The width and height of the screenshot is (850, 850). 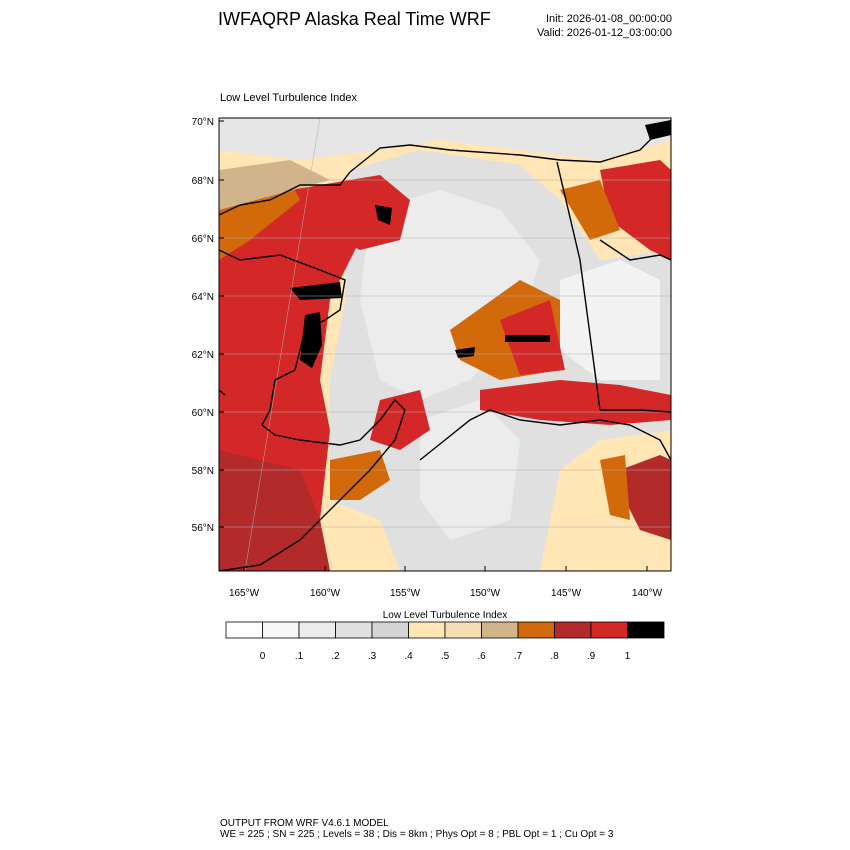 What do you see at coordinates (609, 19) in the screenshot?
I see `init-time: Init: 2026-01-08_00:00:00` at bounding box center [609, 19].